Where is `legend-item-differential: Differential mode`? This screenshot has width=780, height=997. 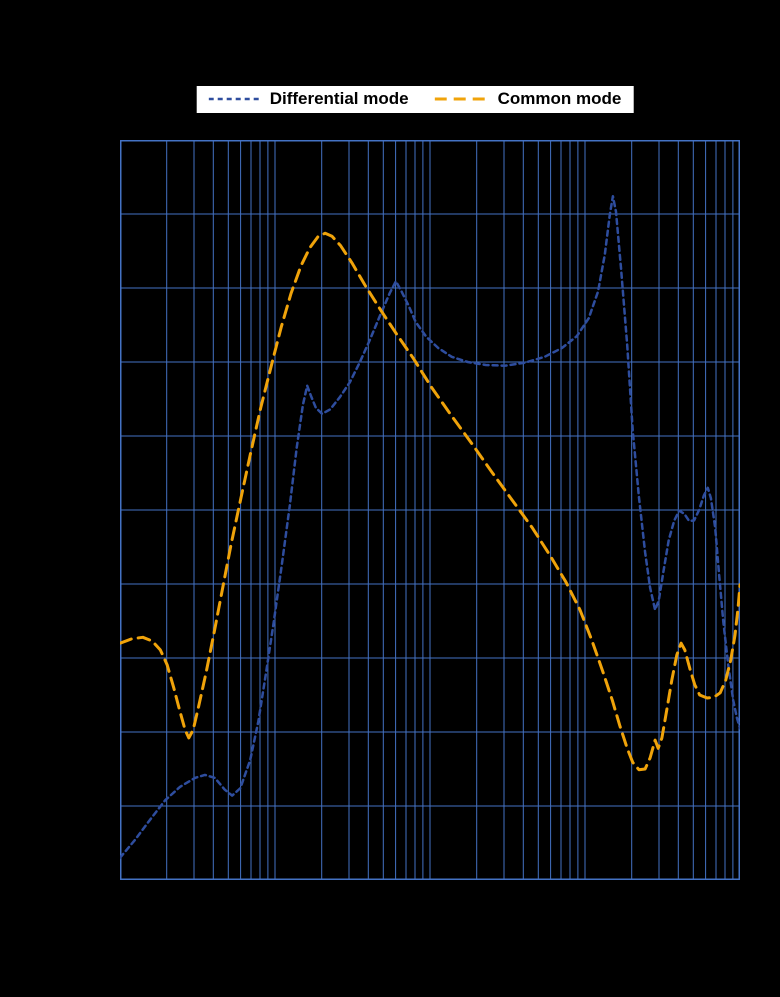 legend-item-differential: Differential mode is located at coordinates (308, 99).